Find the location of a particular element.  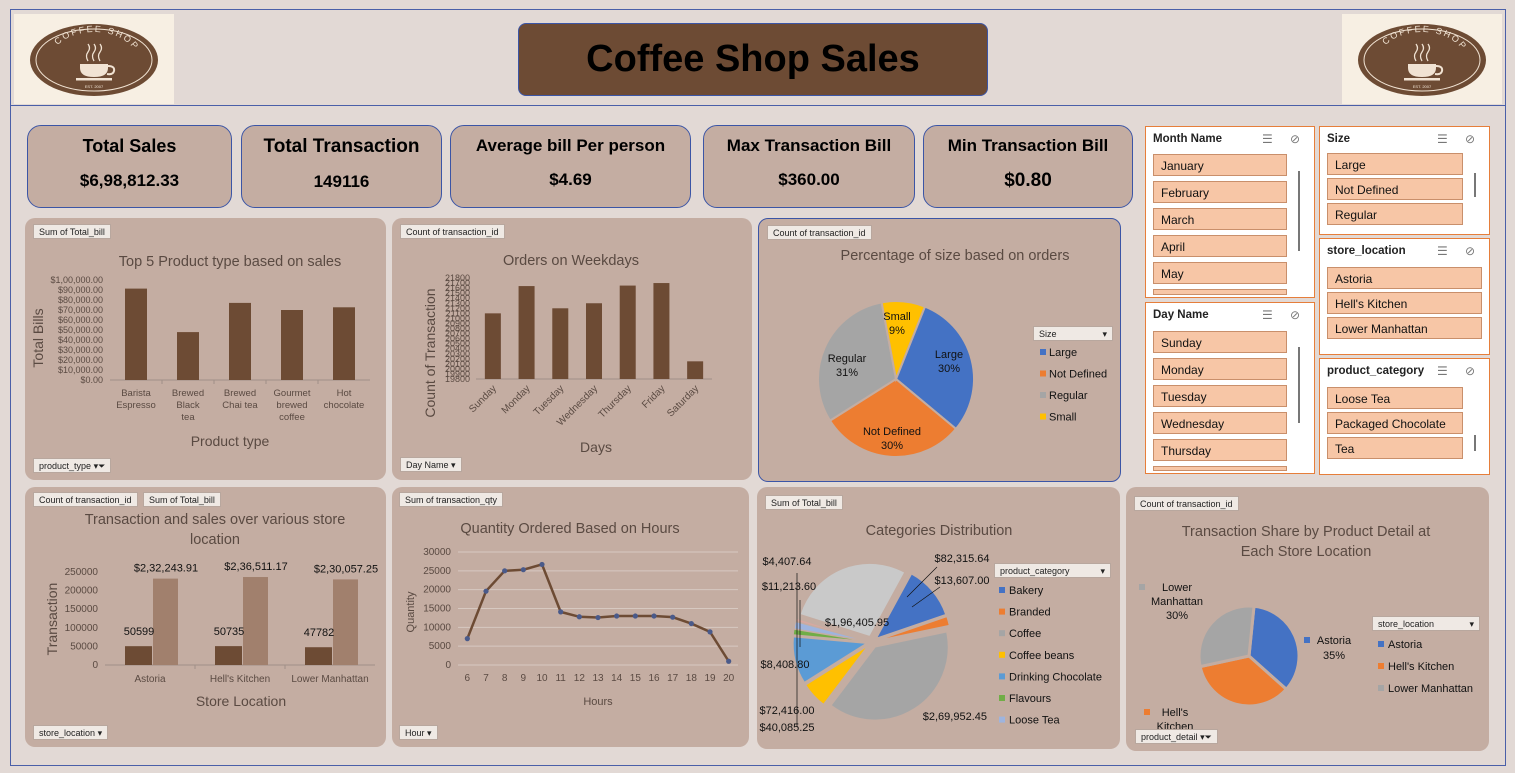

line-marker is located at coordinates (579, 617).